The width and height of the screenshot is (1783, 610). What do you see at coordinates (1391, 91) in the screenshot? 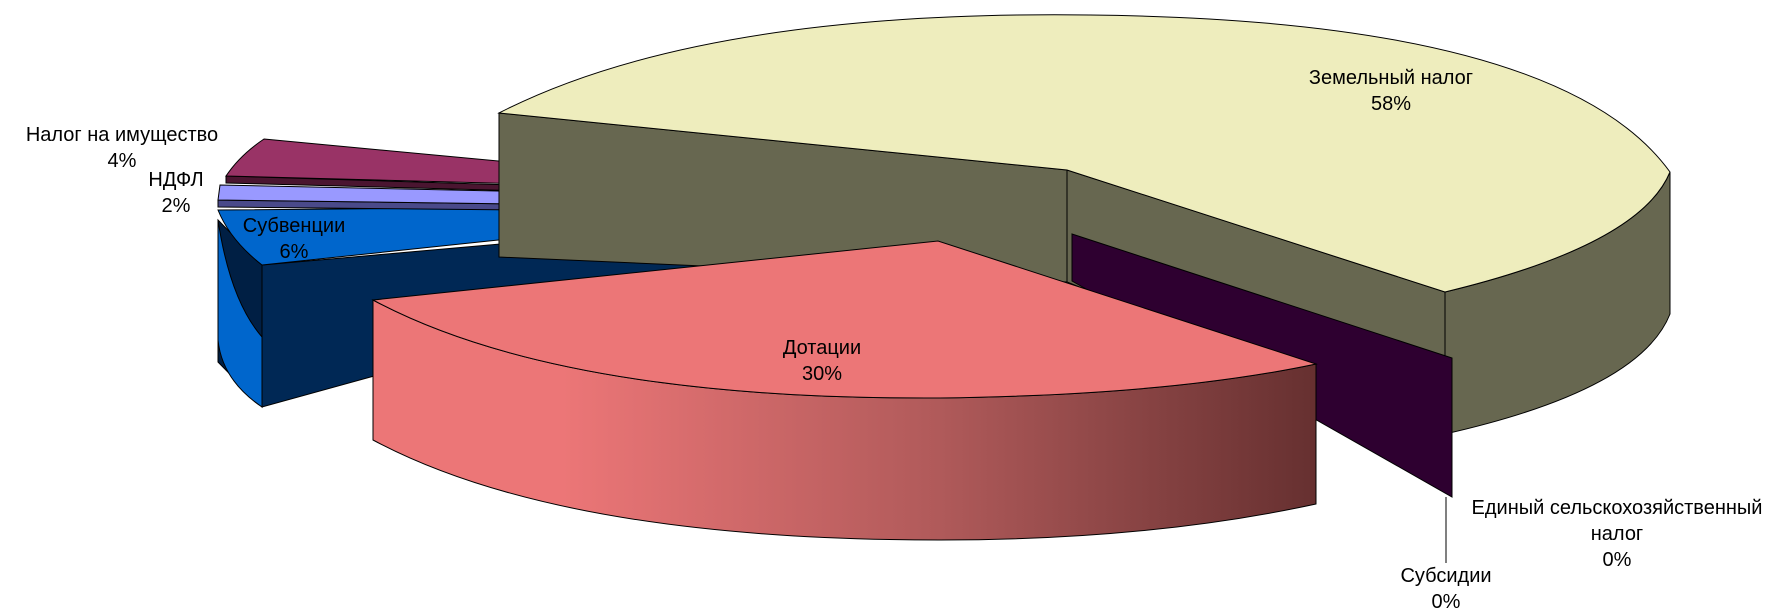
I see `slice-label-land-tax: Земельный налог 58%` at bounding box center [1391, 91].